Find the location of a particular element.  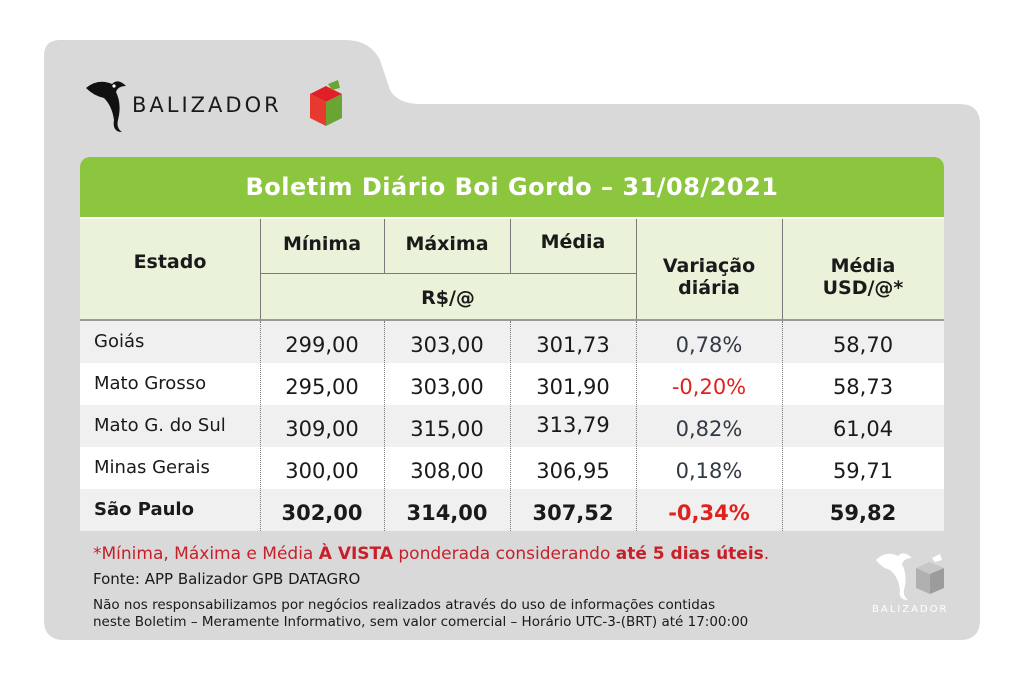

brand-name: BALIZADOR is located at coordinates (207, 105).